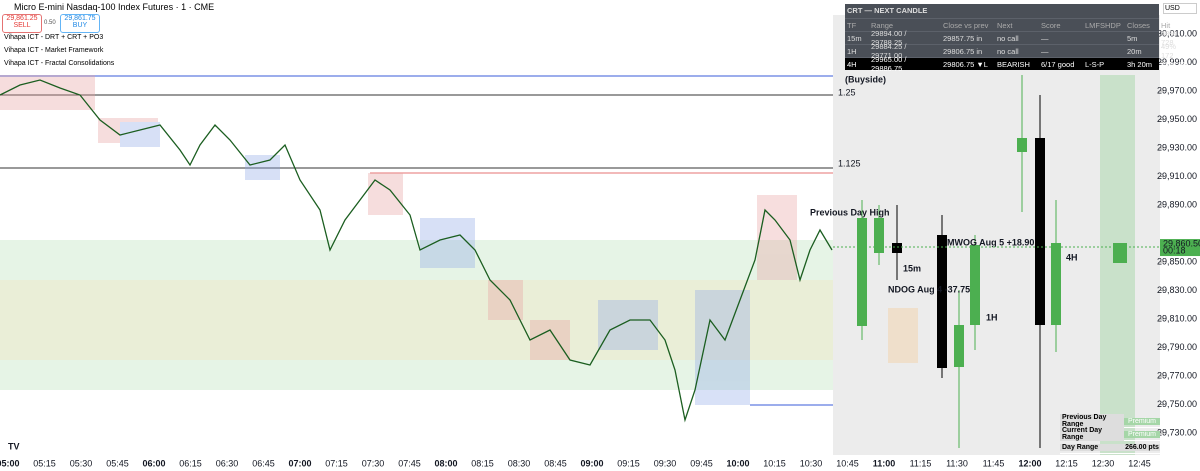 Image resolution: width=1200 pixels, height=471 pixels. I want to click on equilibrium-zone, so click(416, 320).